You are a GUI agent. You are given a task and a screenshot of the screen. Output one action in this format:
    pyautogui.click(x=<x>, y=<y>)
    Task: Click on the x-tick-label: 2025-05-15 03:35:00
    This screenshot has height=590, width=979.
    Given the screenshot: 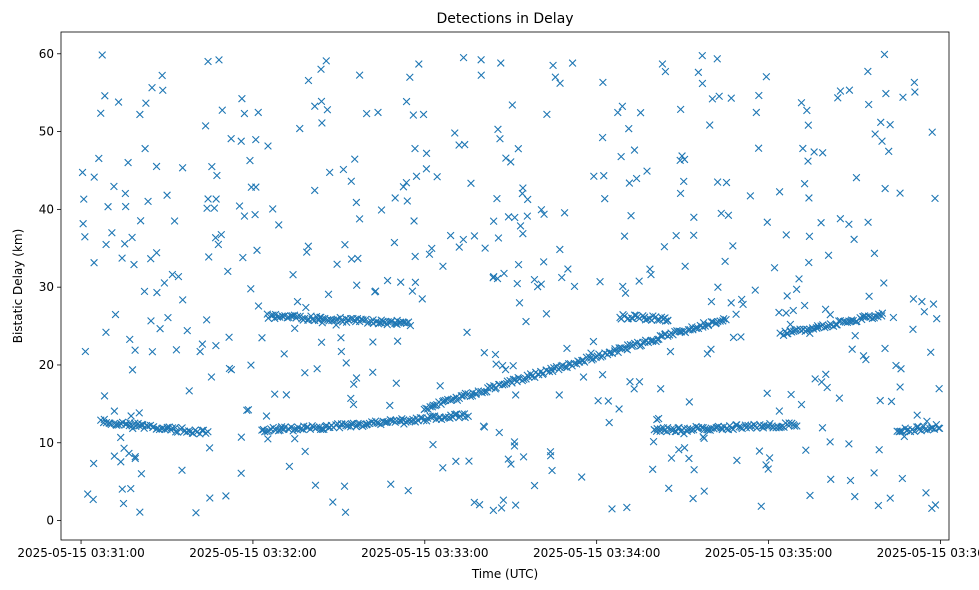 What is the action you would take?
    pyautogui.click(x=768, y=553)
    